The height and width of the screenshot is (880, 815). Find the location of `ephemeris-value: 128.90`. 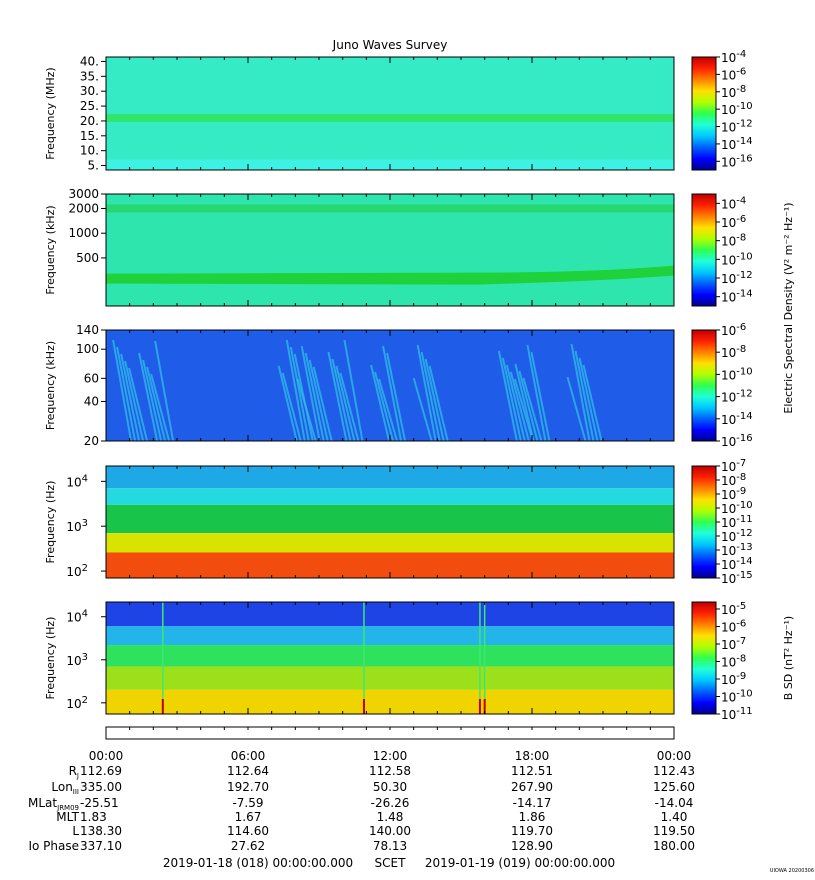

ephemeris-value: 128.90 is located at coordinates (532, 846).